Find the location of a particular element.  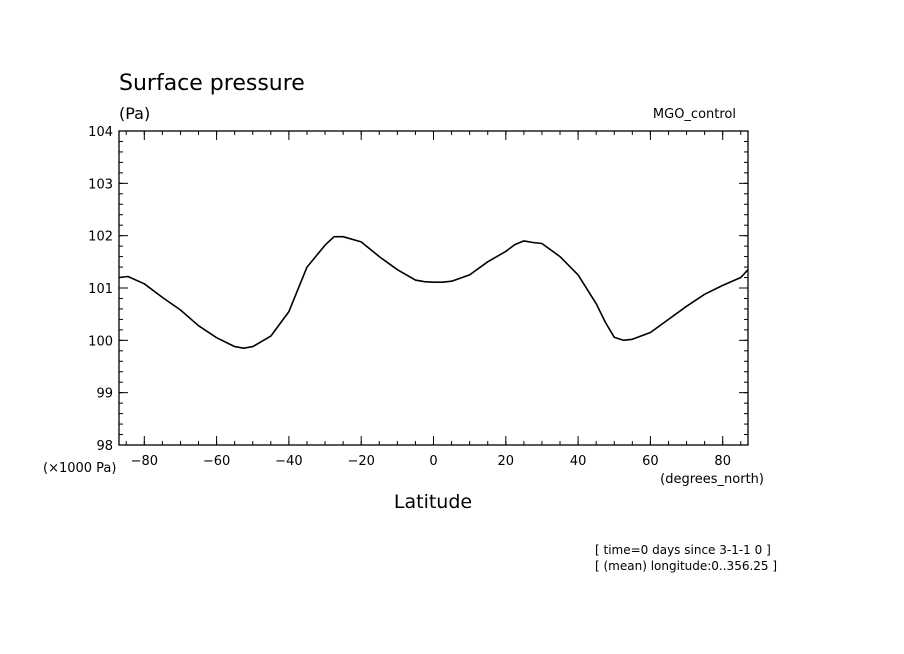

y-scale-note: (×1000 Pa) is located at coordinates (79, 468).